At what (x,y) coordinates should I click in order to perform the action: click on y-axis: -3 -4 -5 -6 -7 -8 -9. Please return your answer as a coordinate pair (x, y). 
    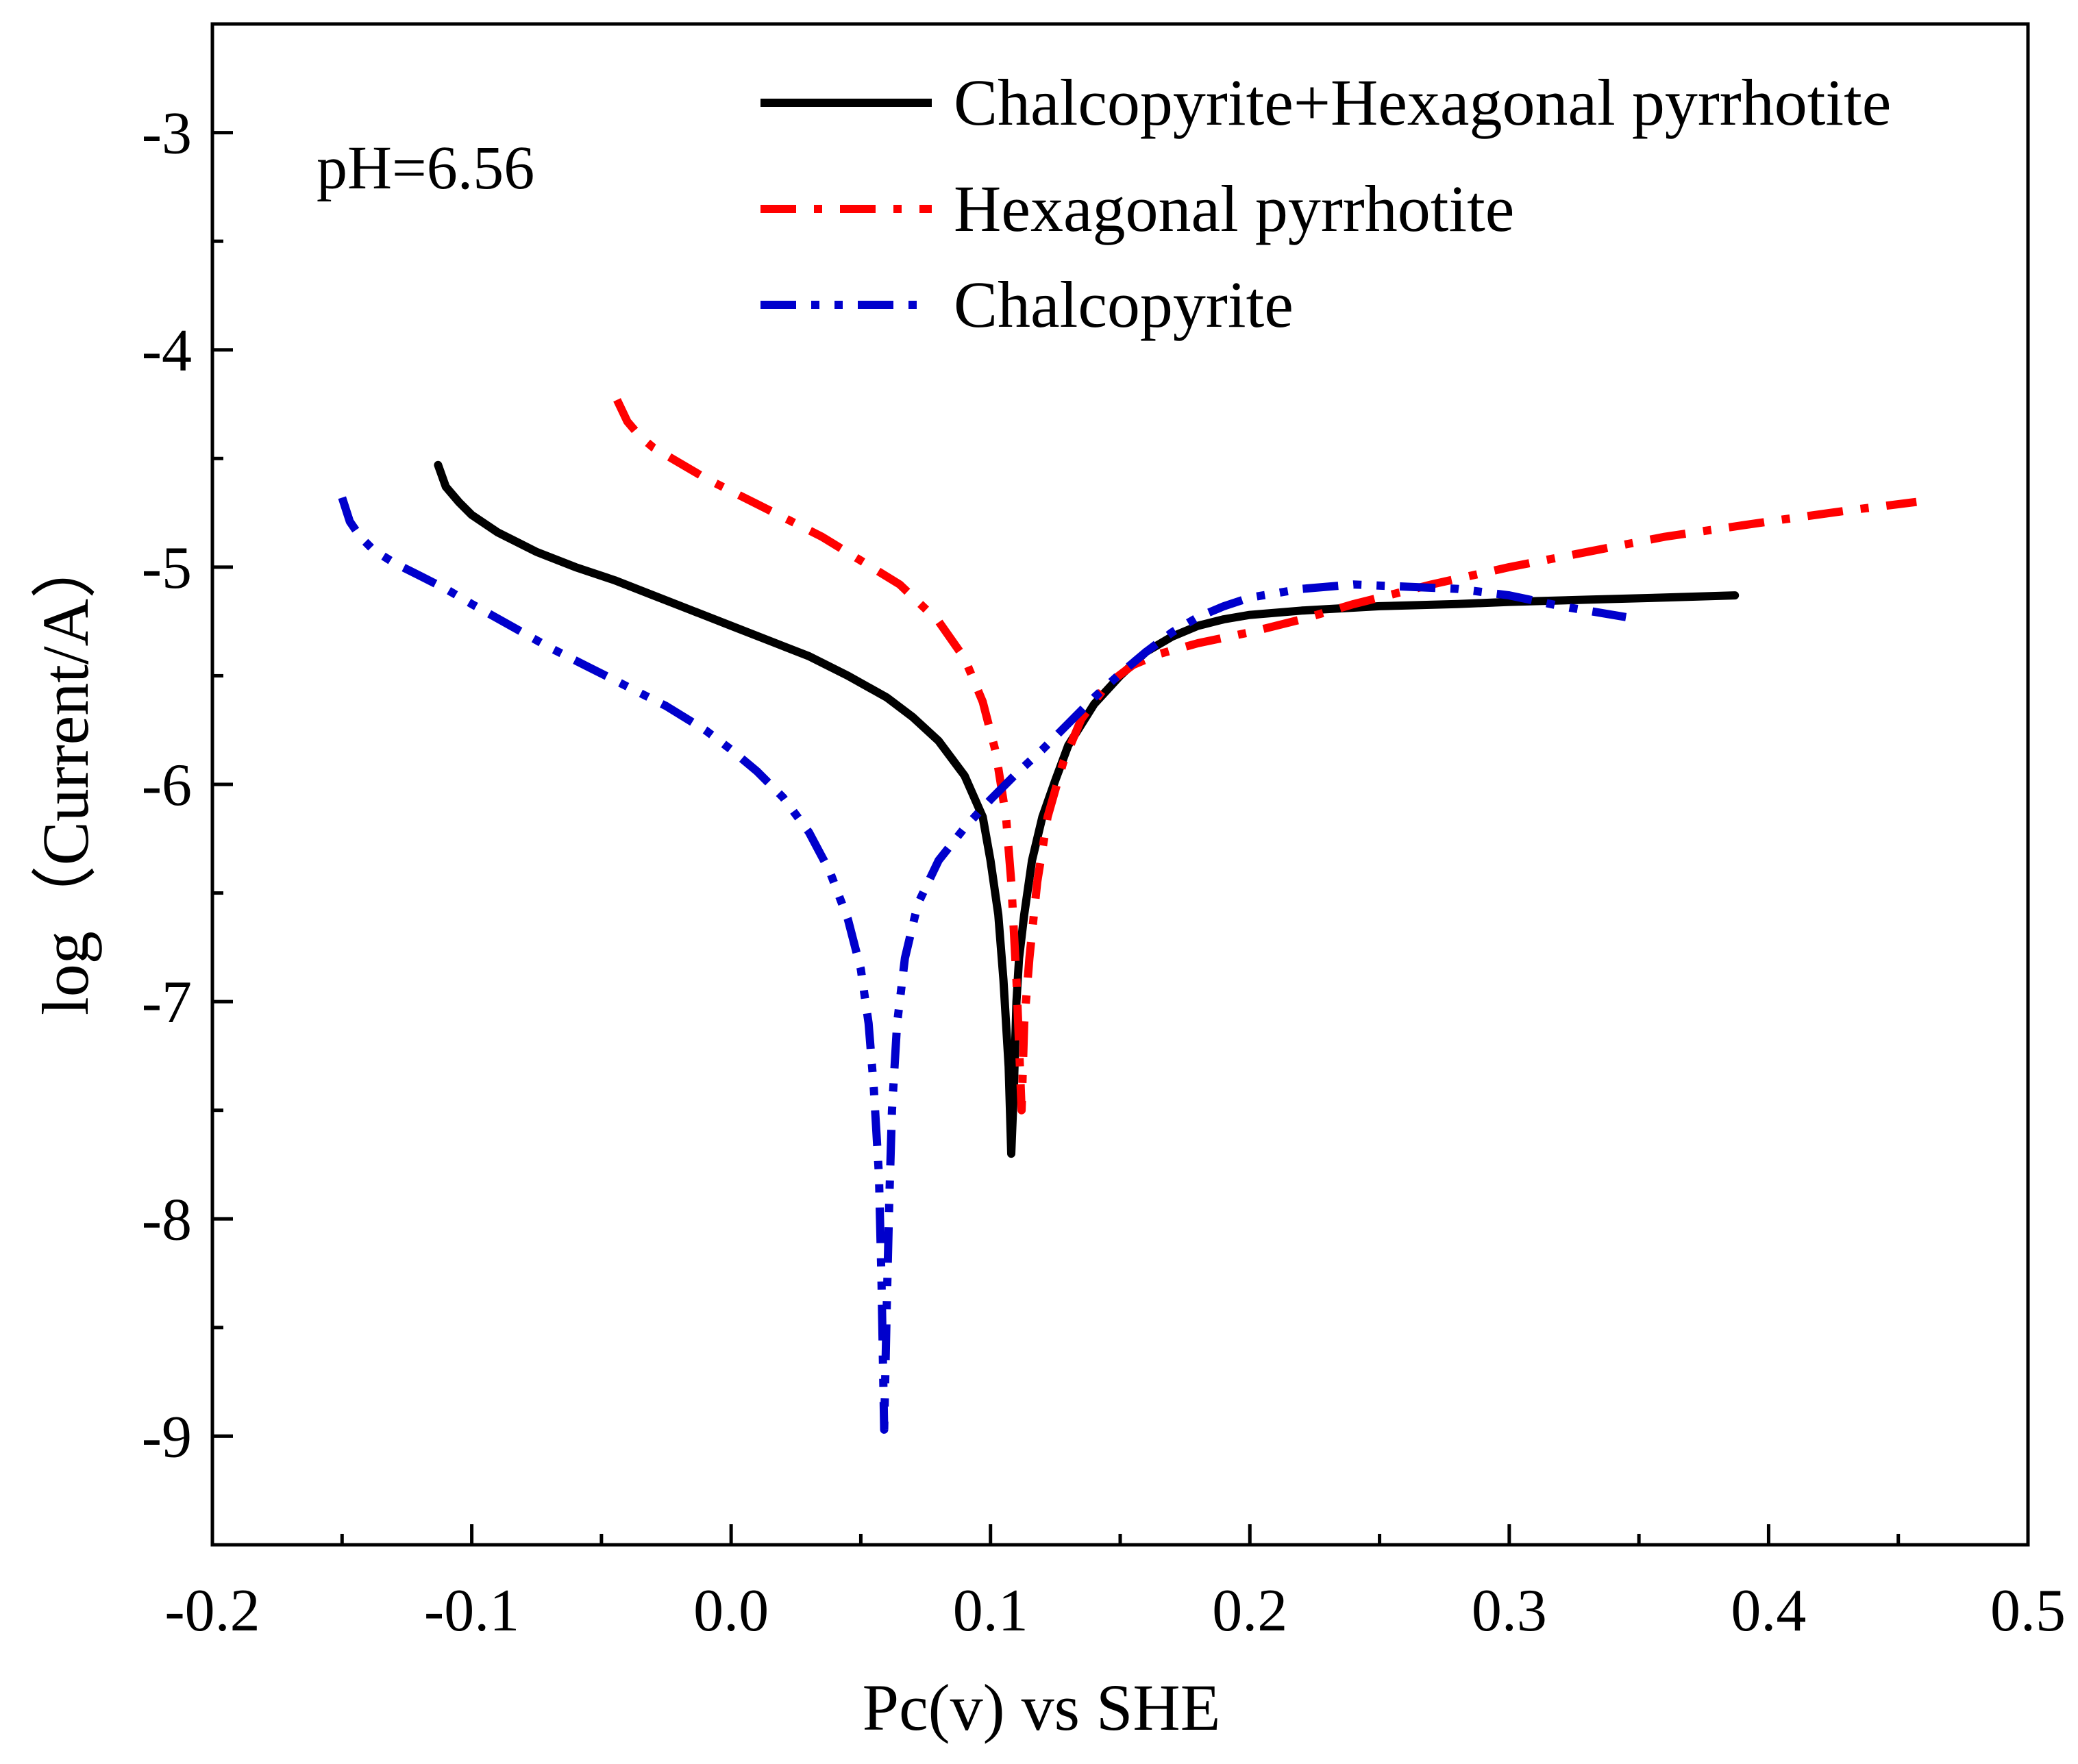
    Looking at the image, I should click on (187, 784).